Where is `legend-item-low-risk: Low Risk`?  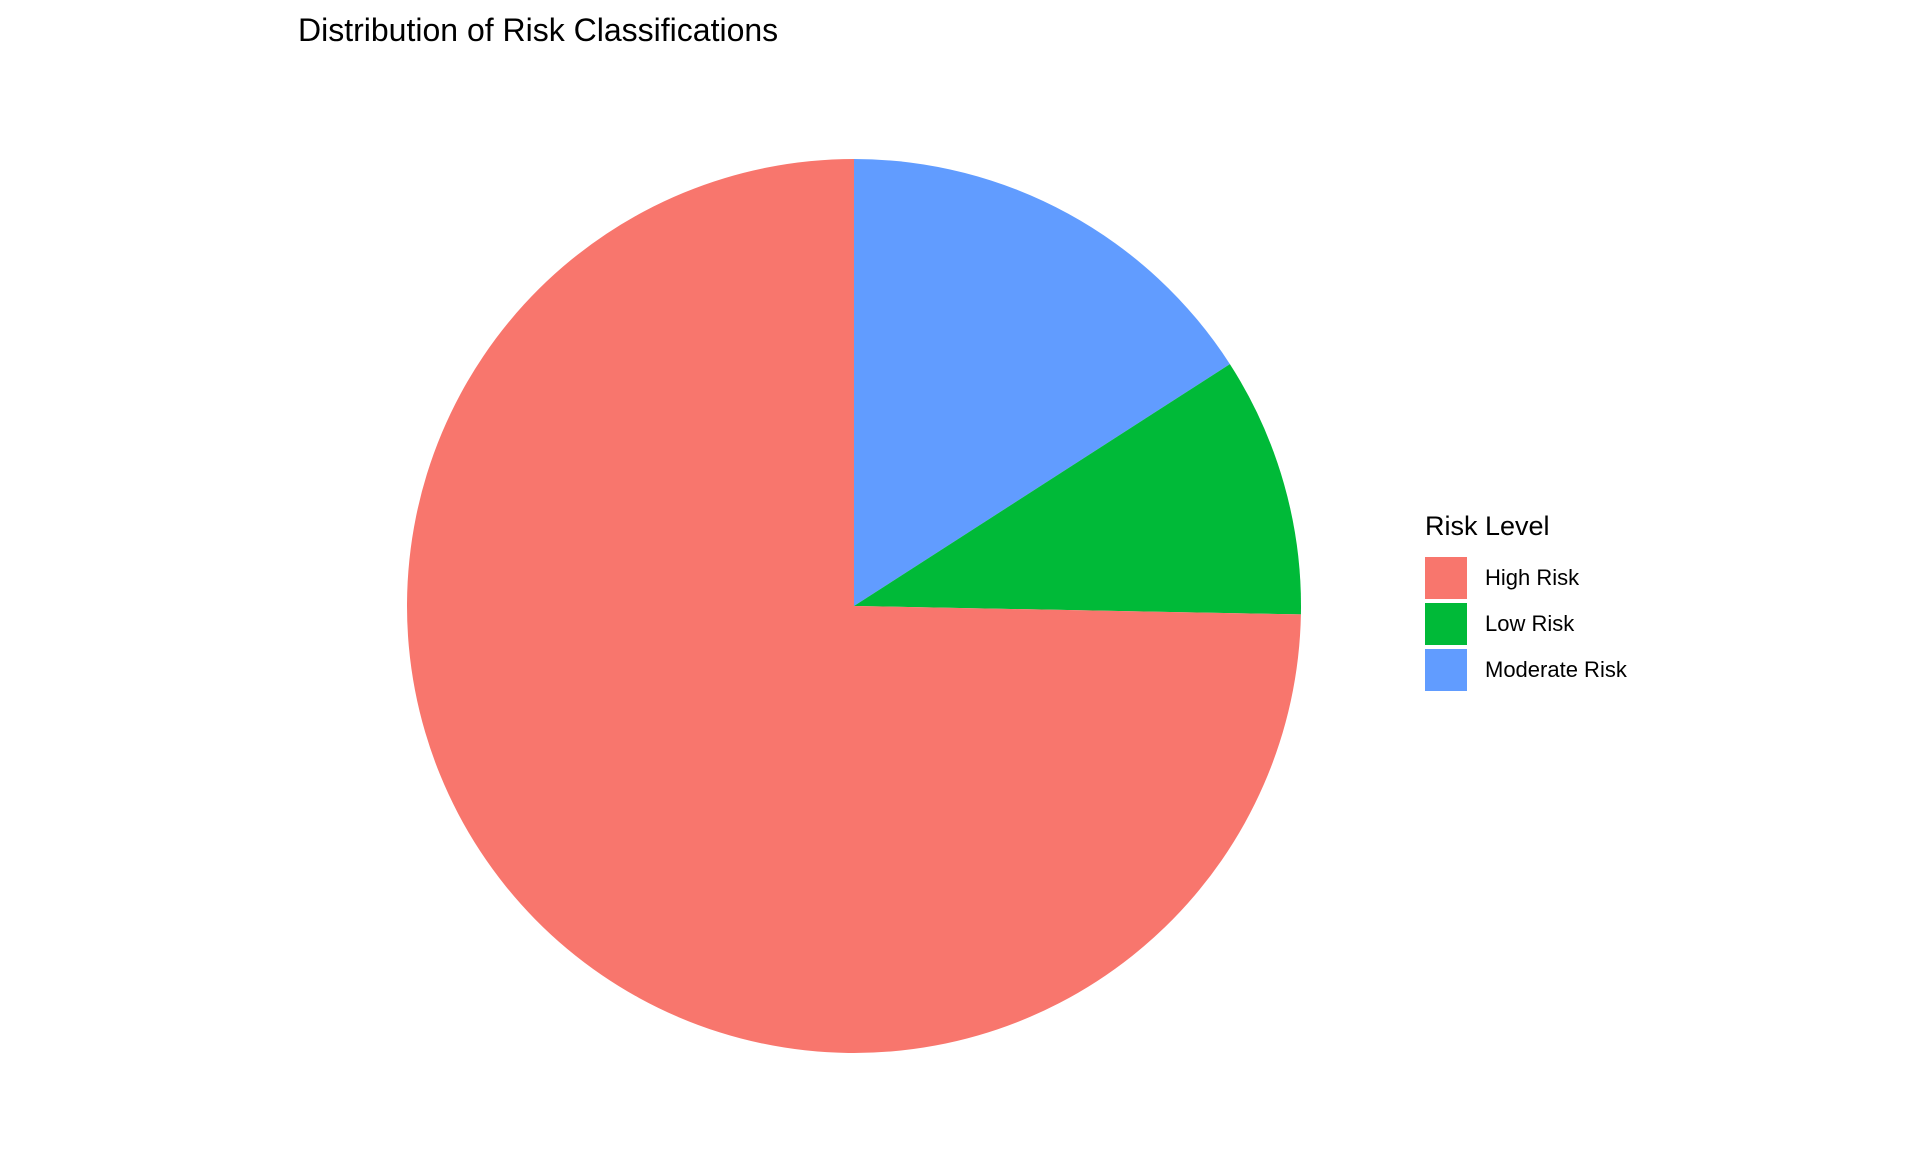 legend-item-low-risk: Low Risk is located at coordinates (1526, 624).